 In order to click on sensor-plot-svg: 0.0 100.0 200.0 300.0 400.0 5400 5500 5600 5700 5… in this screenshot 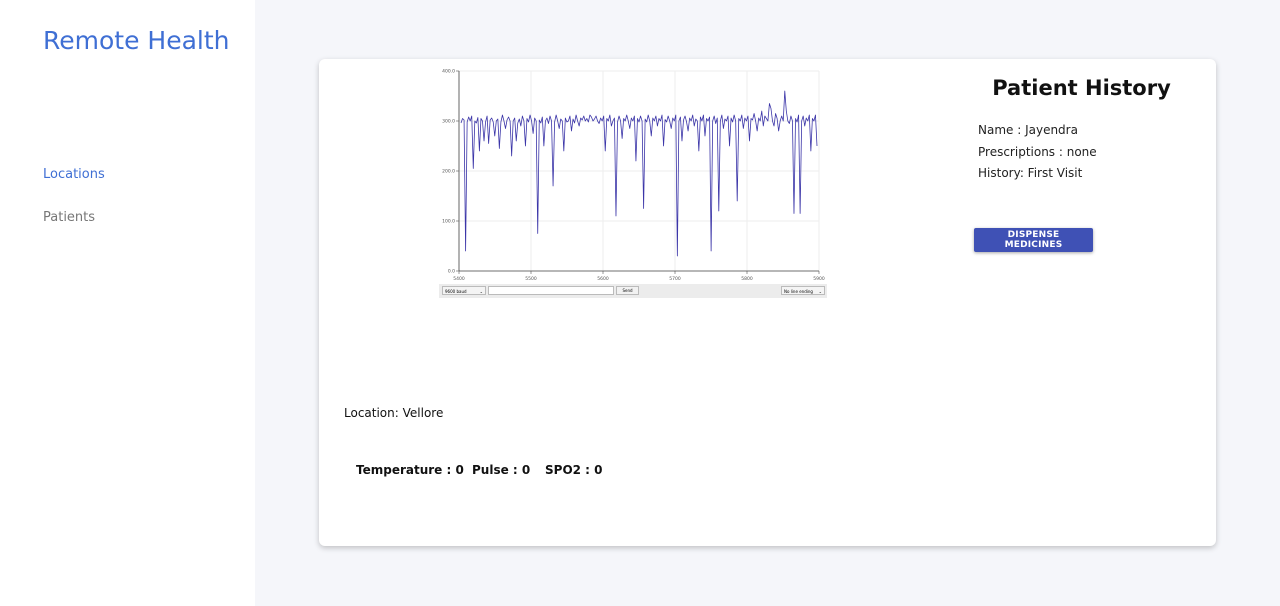, I will do `click(633, 176)`.